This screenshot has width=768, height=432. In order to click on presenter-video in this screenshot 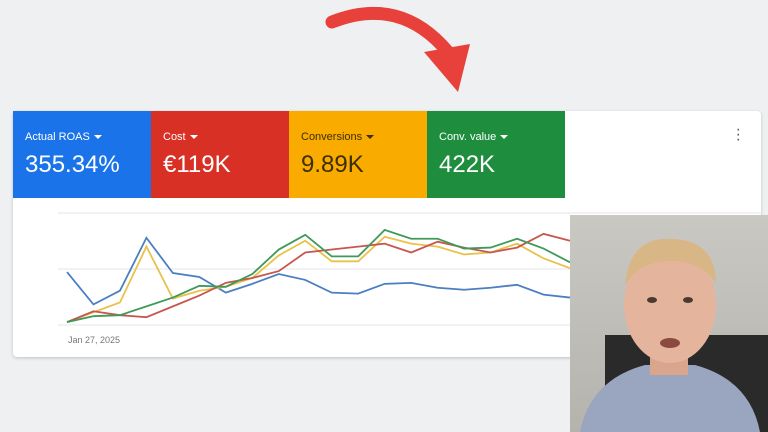, I will do `click(669, 323)`.